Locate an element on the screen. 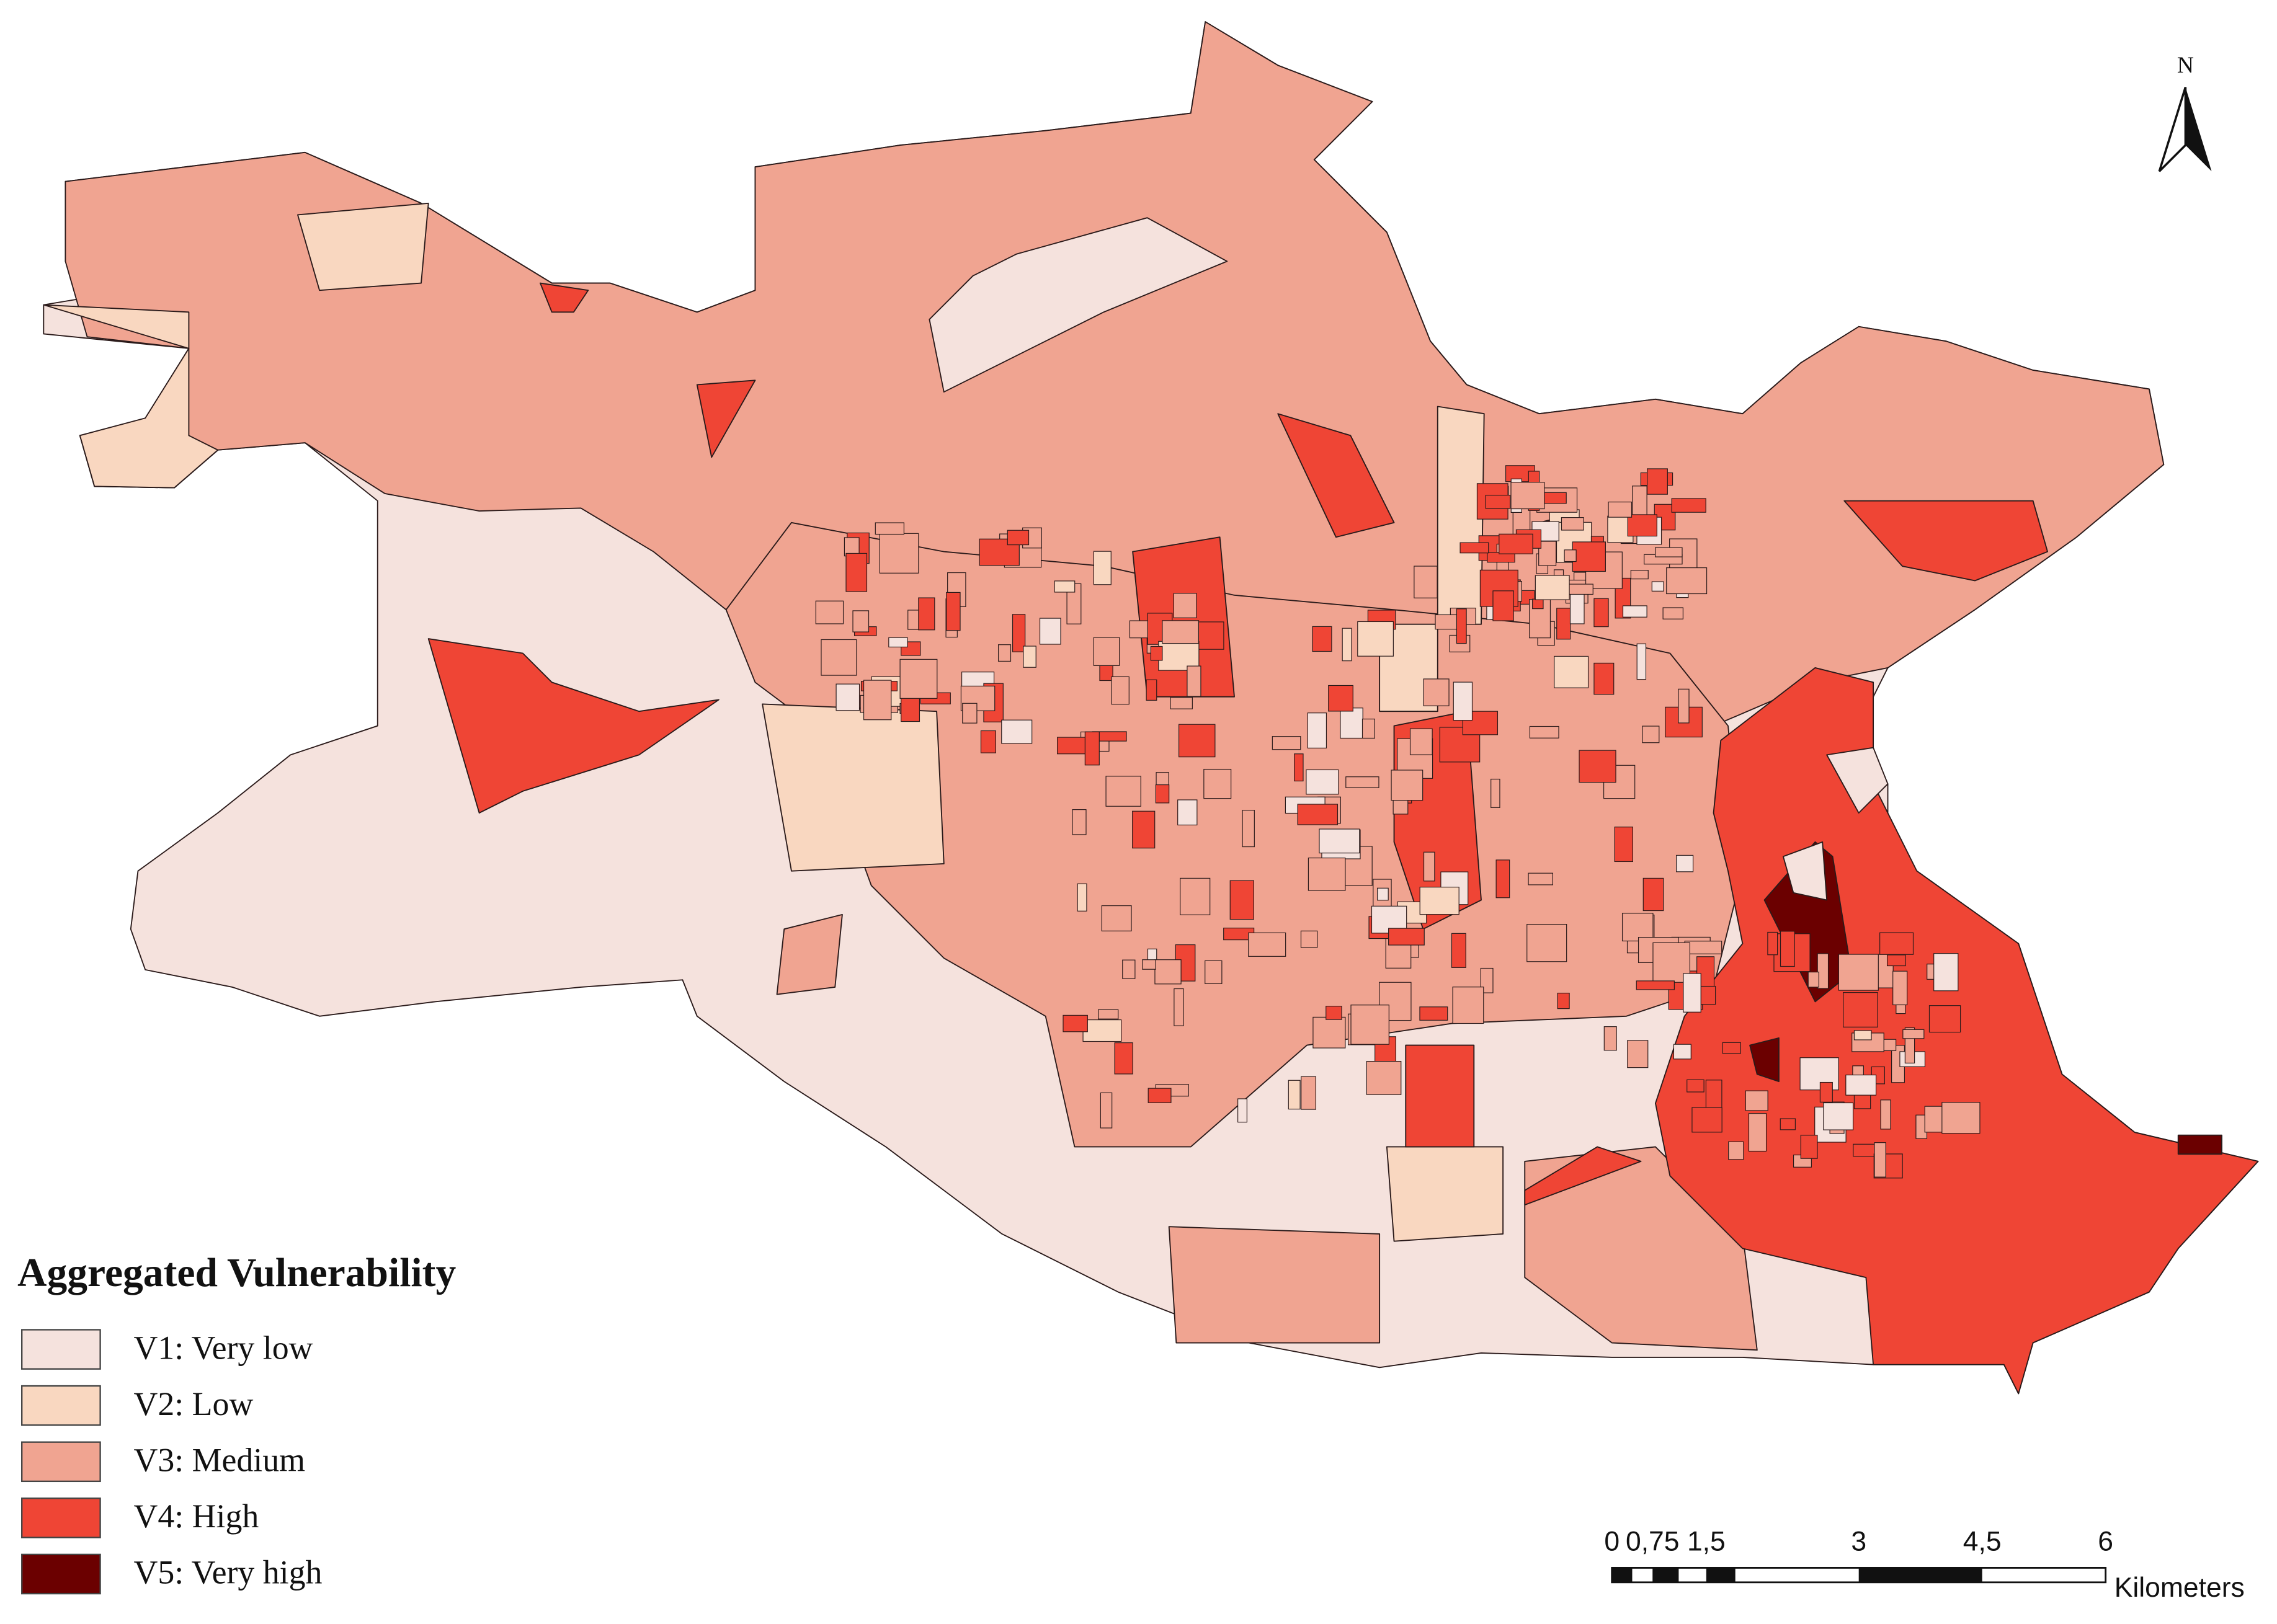 This screenshot has height=1624, width=2277. legend-swatch is located at coordinates (61, 1574).